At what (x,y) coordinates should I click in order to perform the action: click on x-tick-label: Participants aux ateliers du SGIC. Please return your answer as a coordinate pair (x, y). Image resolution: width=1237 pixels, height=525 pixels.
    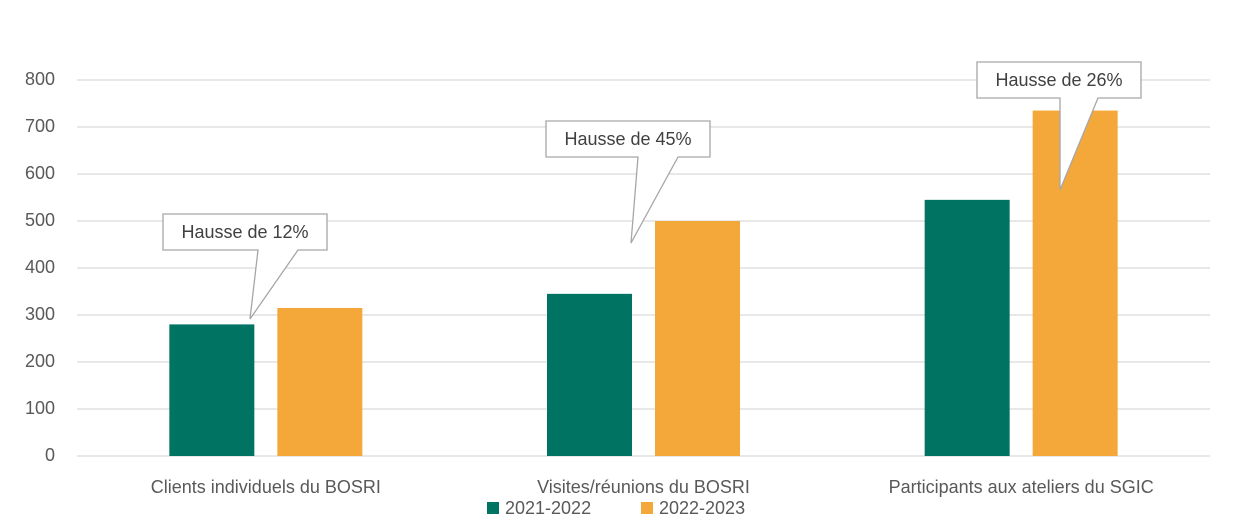
    Looking at the image, I should click on (1021, 487).